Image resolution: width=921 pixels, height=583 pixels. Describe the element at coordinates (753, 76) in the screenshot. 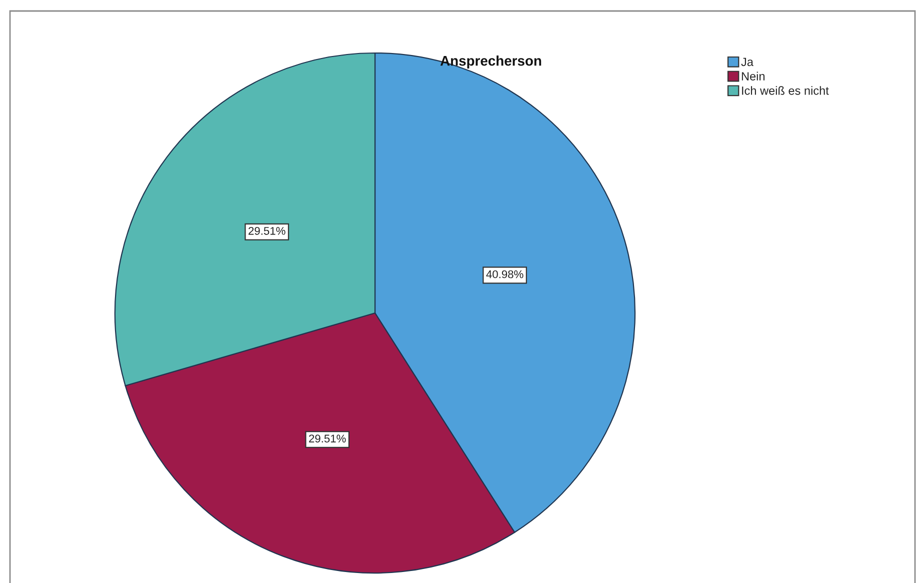

I see `legend-label: Nein` at that location.